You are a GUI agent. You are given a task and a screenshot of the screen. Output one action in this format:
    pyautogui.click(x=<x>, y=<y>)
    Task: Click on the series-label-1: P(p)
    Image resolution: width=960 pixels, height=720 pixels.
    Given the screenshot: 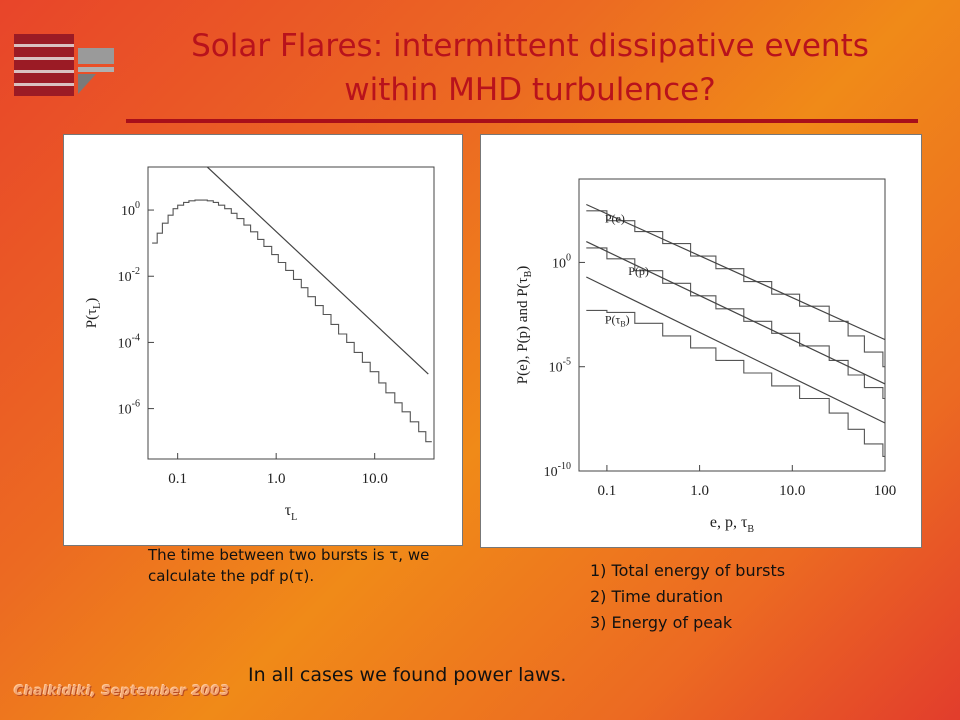 What is the action you would take?
    pyautogui.click(x=638, y=271)
    